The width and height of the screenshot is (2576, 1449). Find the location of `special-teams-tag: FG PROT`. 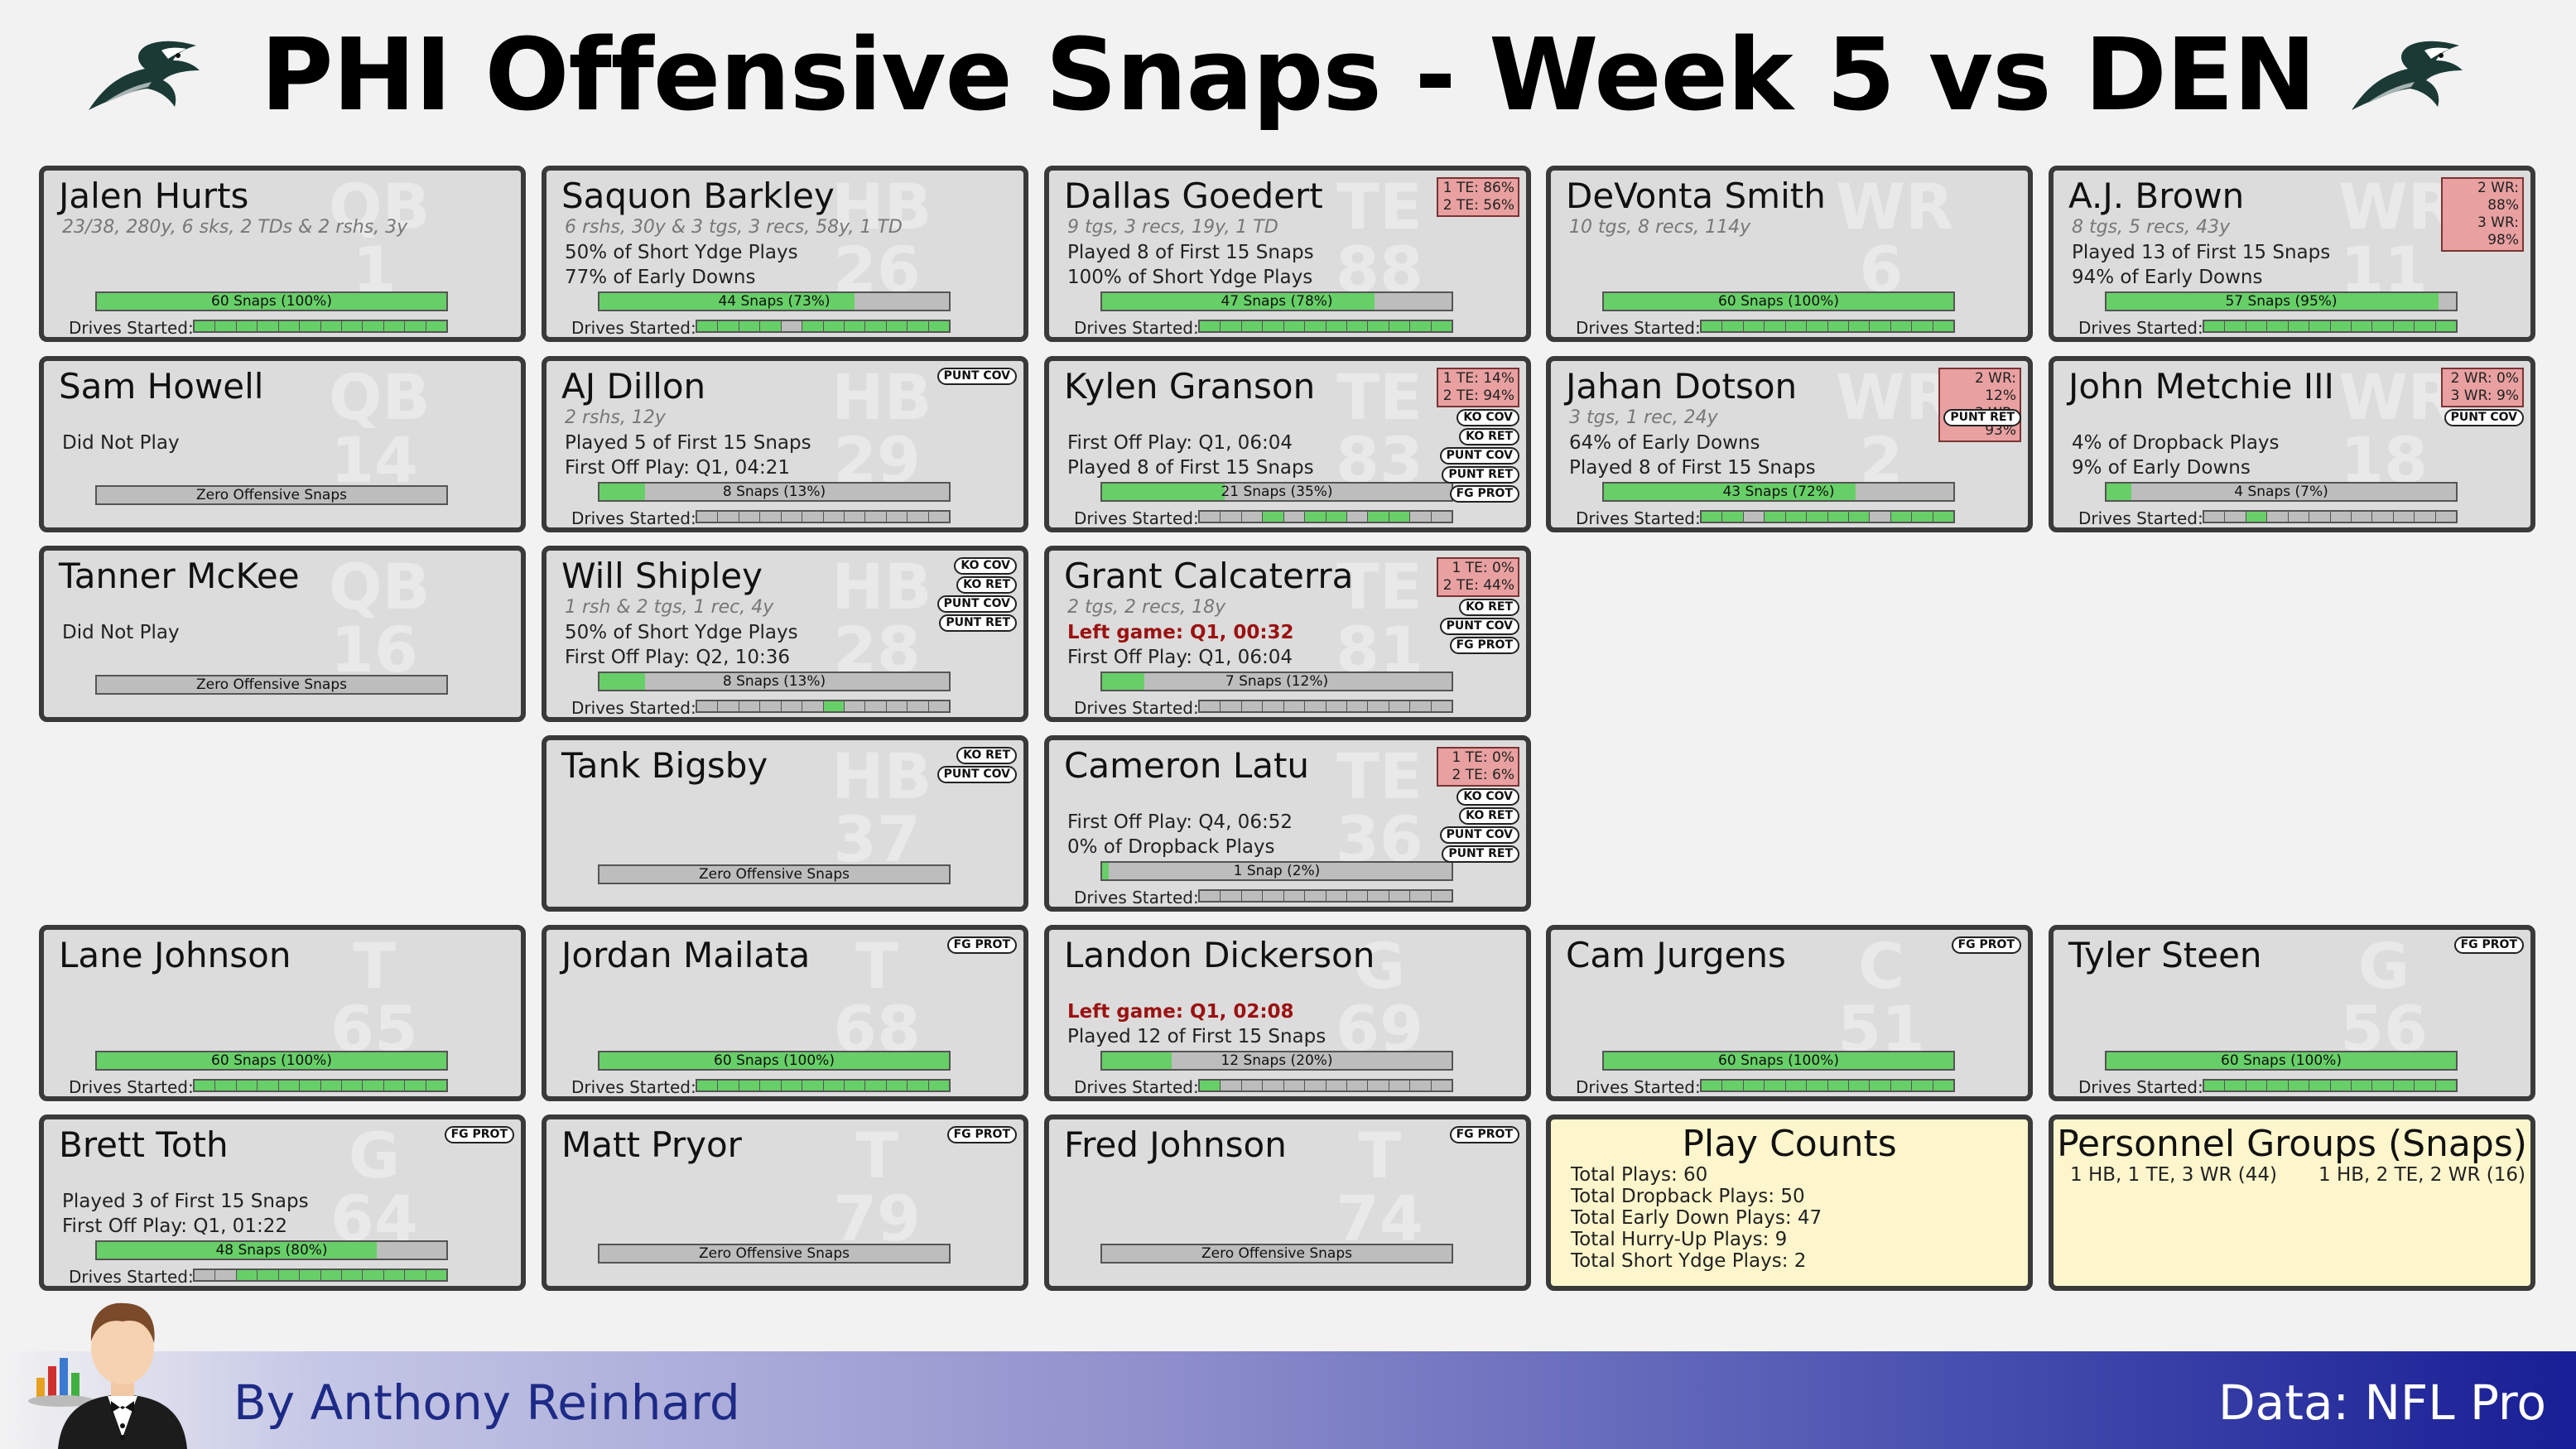

special-teams-tag: FG PROT is located at coordinates (479, 1134).